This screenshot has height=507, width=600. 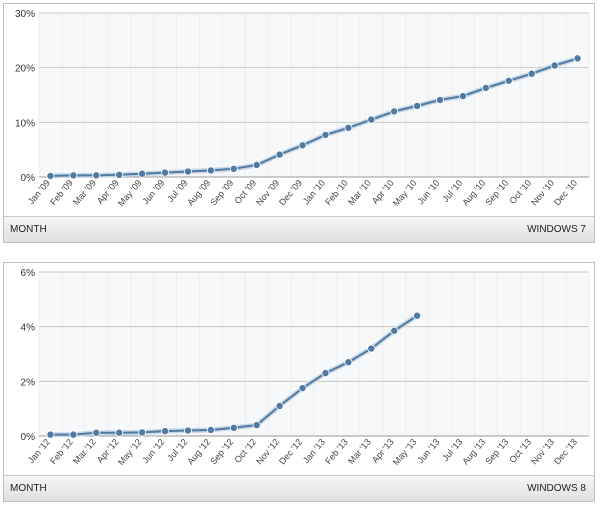 What do you see at coordinates (290, 452) in the screenshot?
I see `x-tick-label: Dec '12` at bounding box center [290, 452].